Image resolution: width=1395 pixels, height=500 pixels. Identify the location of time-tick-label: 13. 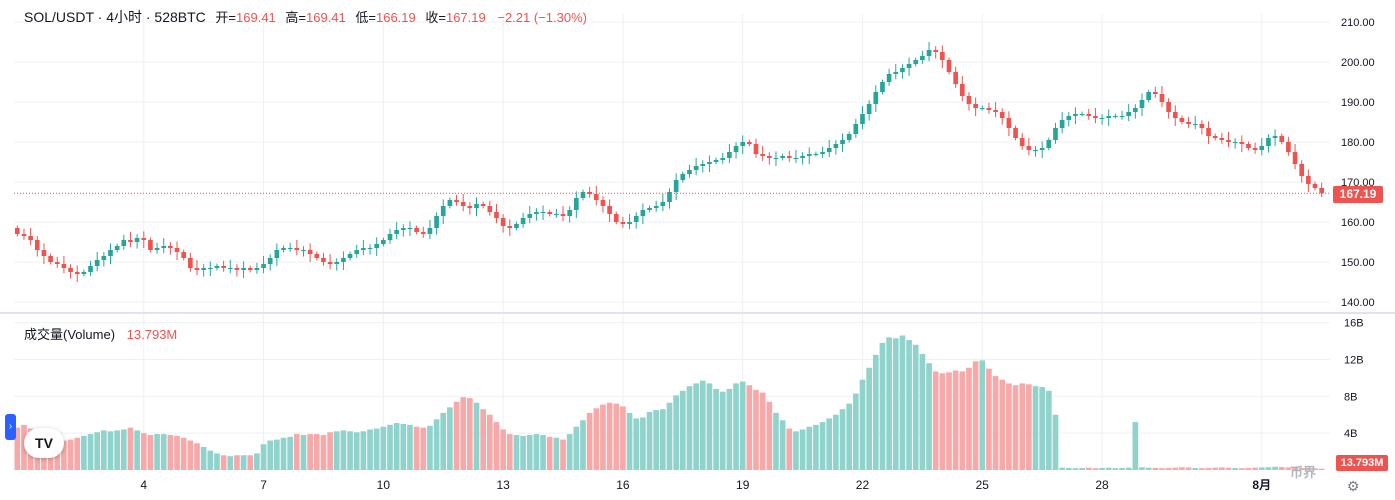
(503, 485).